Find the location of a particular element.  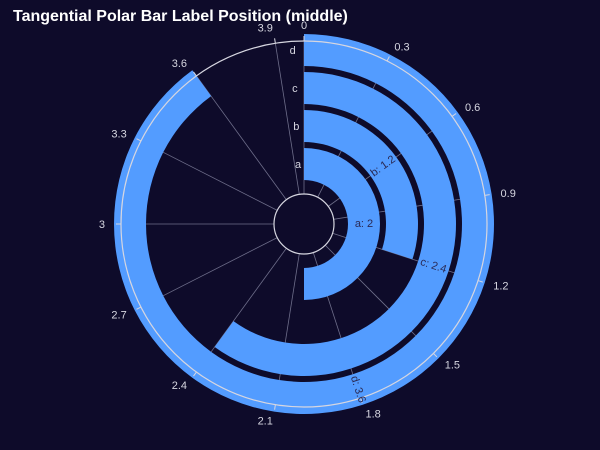

angular-tick-label: 0.3 is located at coordinates (401, 48).